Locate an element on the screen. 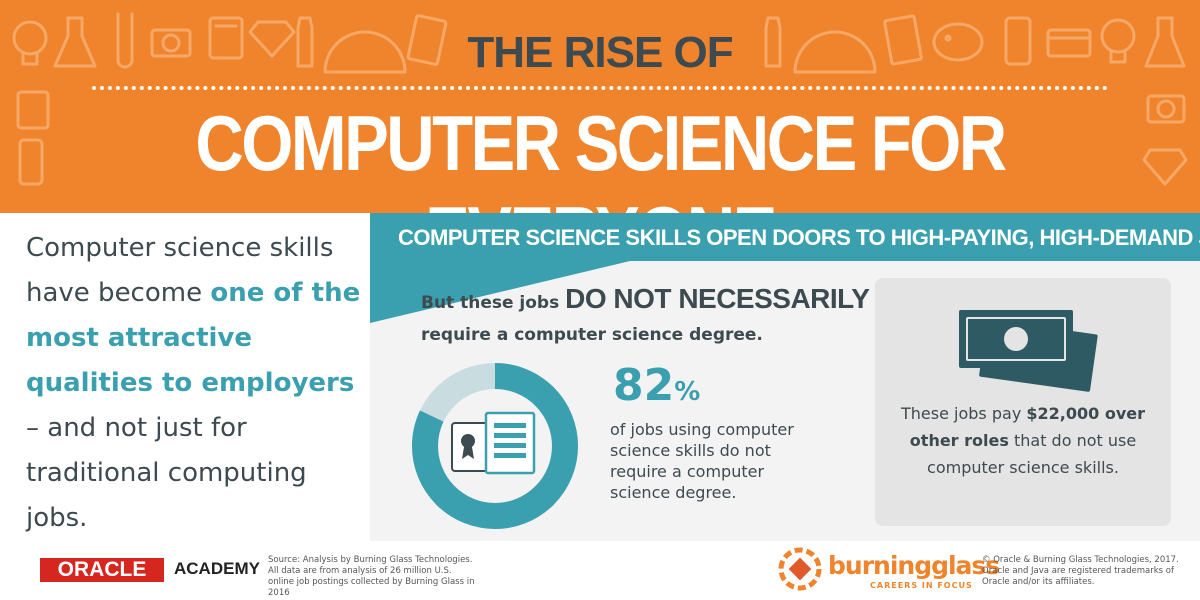  statement-prefix: But these jobs is located at coordinates (493, 303).